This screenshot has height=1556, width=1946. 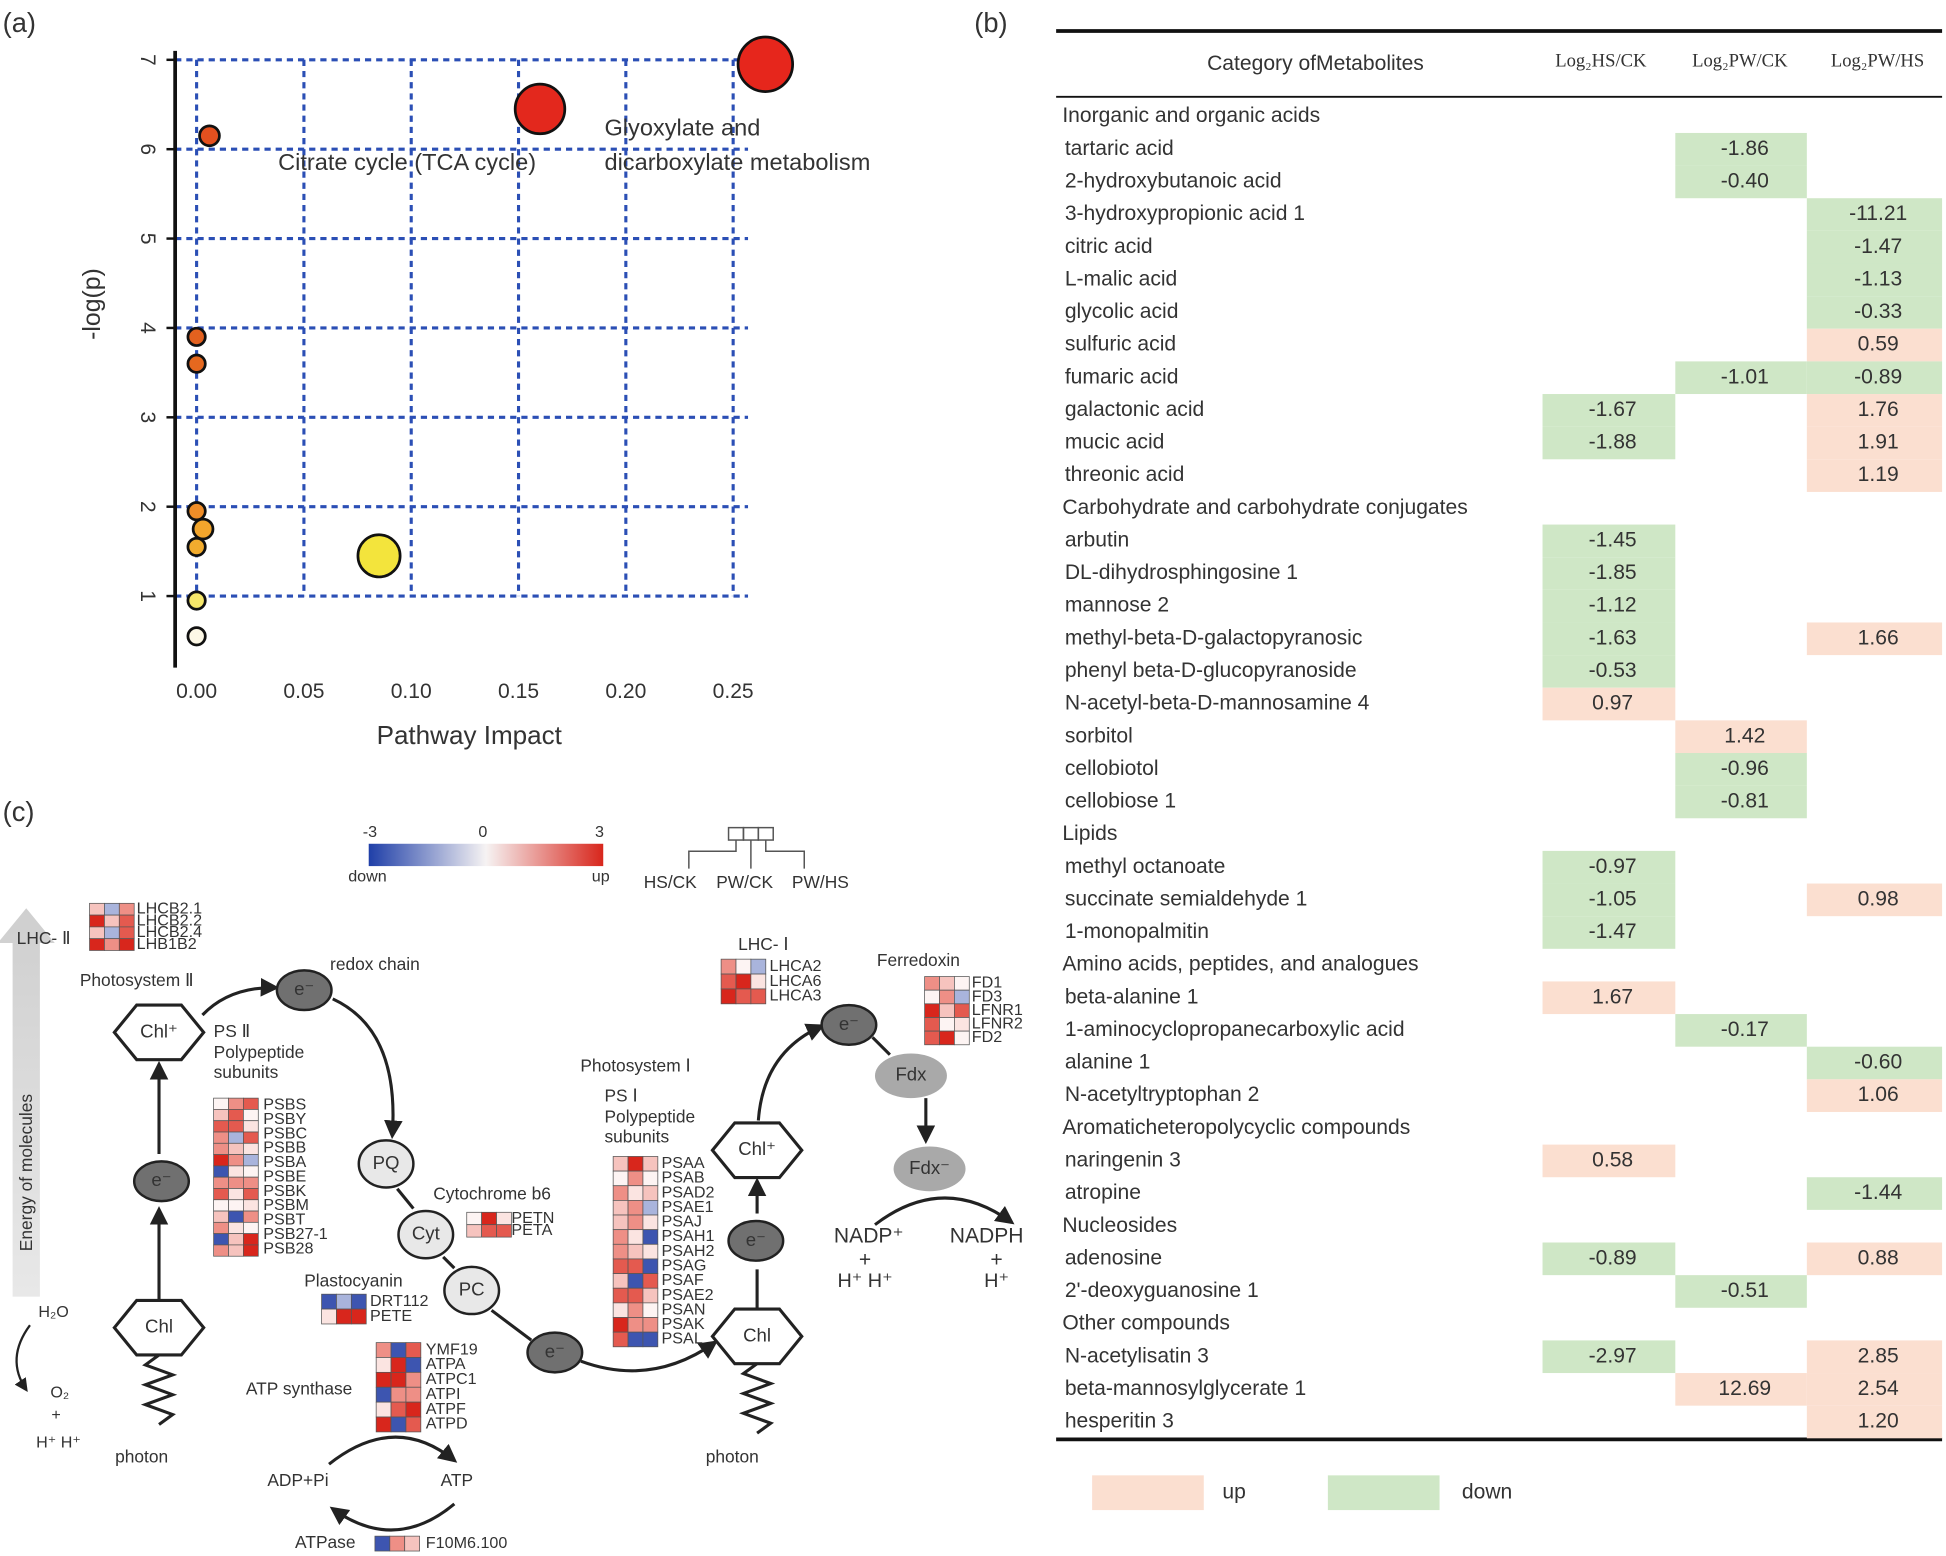 What do you see at coordinates (1745, 376) in the screenshot?
I see `cell-value: -1.01` at bounding box center [1745, 376].